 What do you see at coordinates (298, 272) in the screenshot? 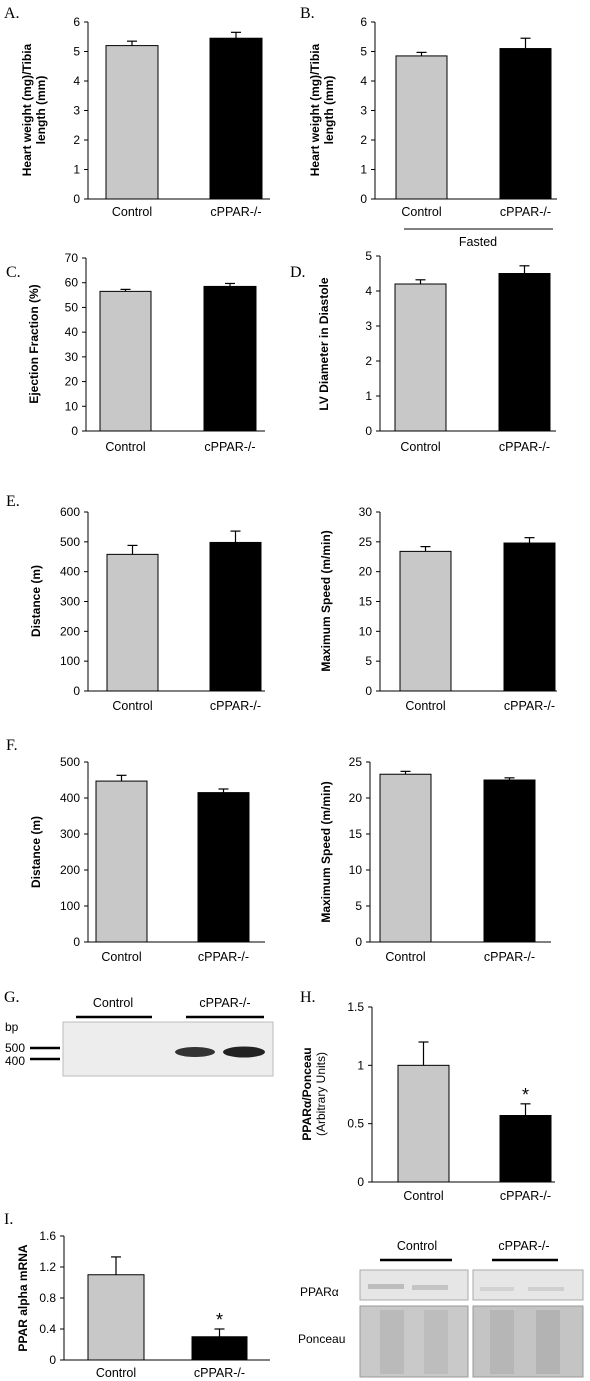
I see `panel-label-d: D.` at bounding box center [298, 272].